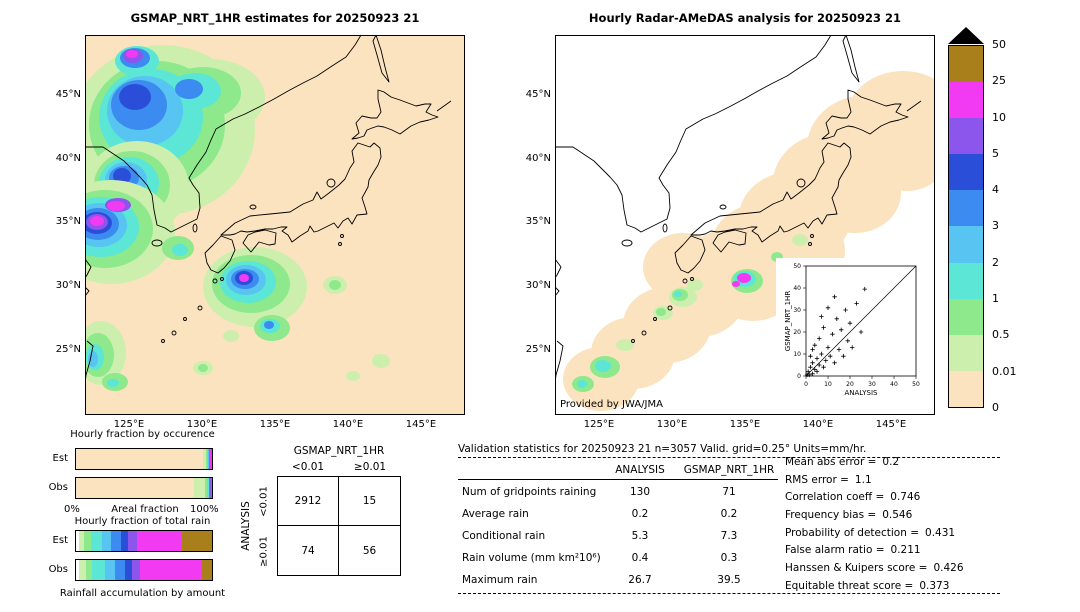  I want to click on contingency-row-label-ge: ≥0.01, so click(264, 551).